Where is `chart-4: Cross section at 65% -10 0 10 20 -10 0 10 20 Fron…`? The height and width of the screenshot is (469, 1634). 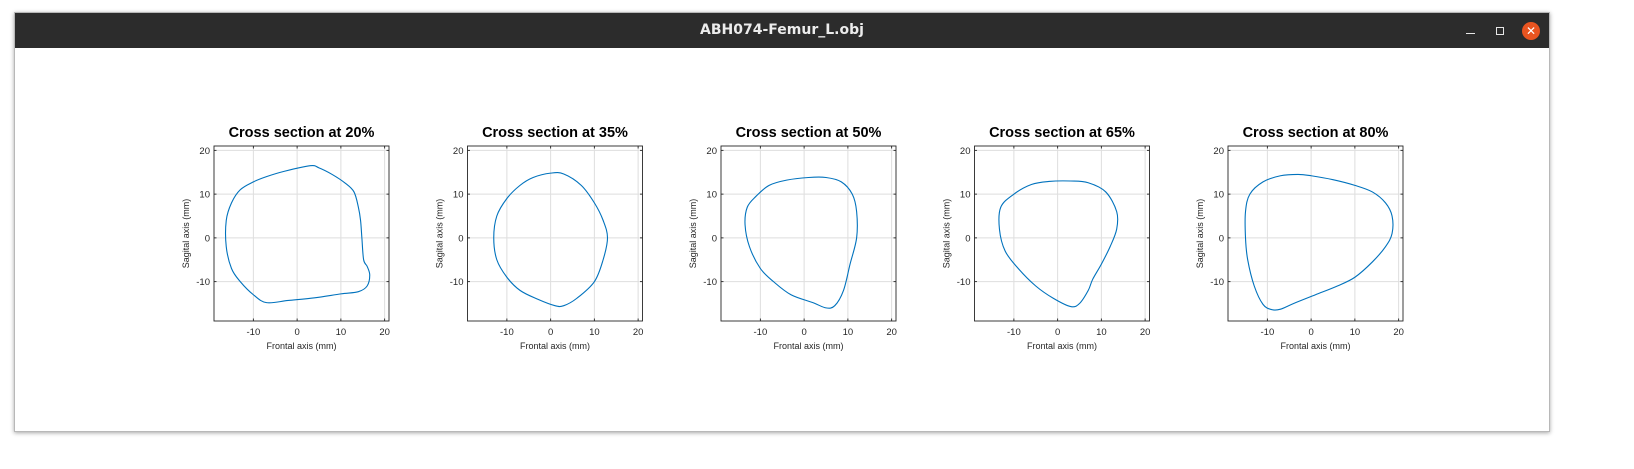 chart-4: Cross section at 65% -10 0 10 20 -10 0 10 20 Fron… is located at coordinates (1046, 238).